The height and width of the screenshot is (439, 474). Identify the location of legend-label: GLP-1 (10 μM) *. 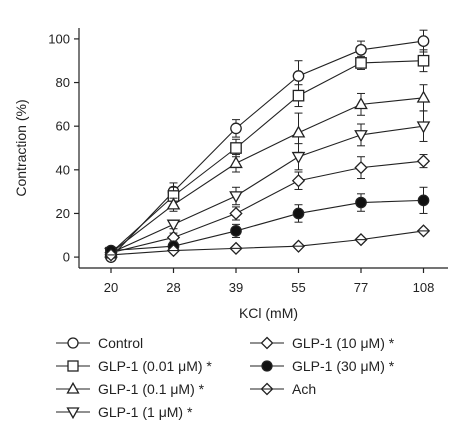
(343, 343).